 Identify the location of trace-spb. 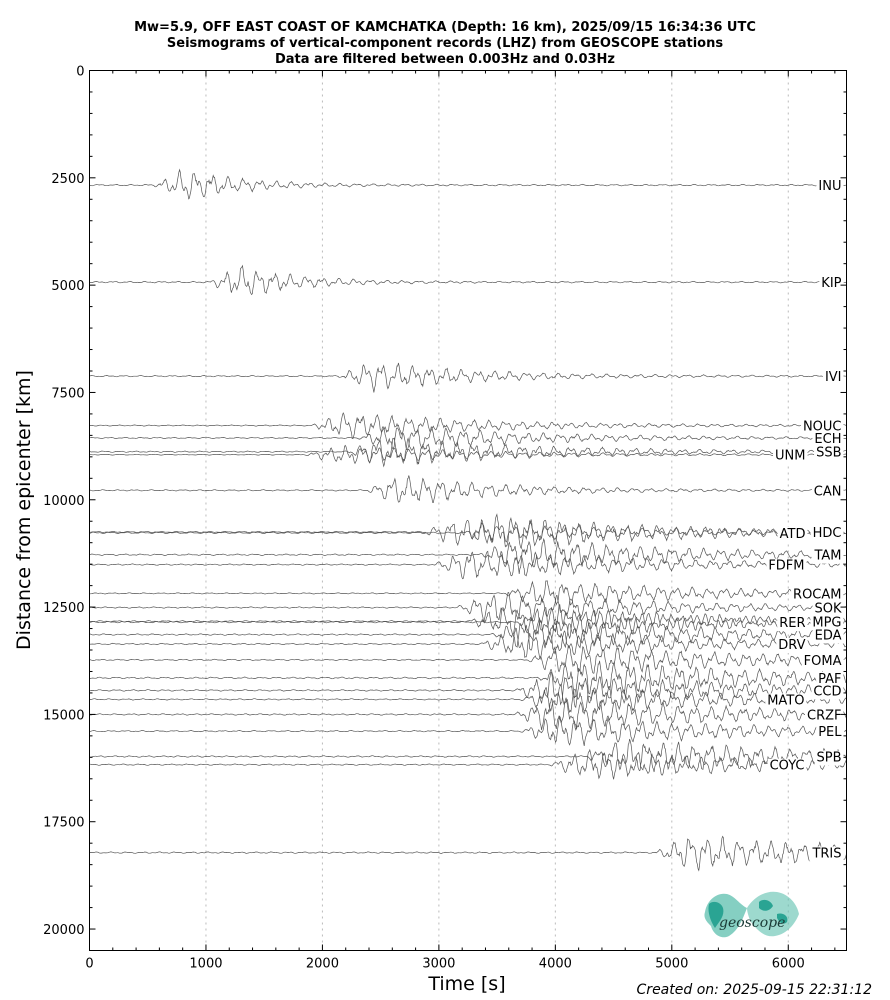
(468, 755).